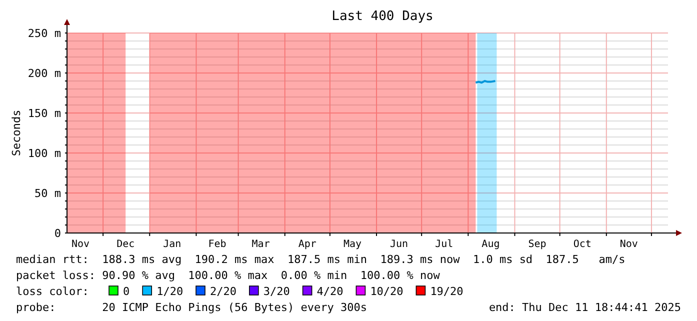 Image resolution: width=697 pixels, height=321 pixels. Describe the element at coordinates (126, 291) in the screenshot. I see `legend-label: 0` at that location.